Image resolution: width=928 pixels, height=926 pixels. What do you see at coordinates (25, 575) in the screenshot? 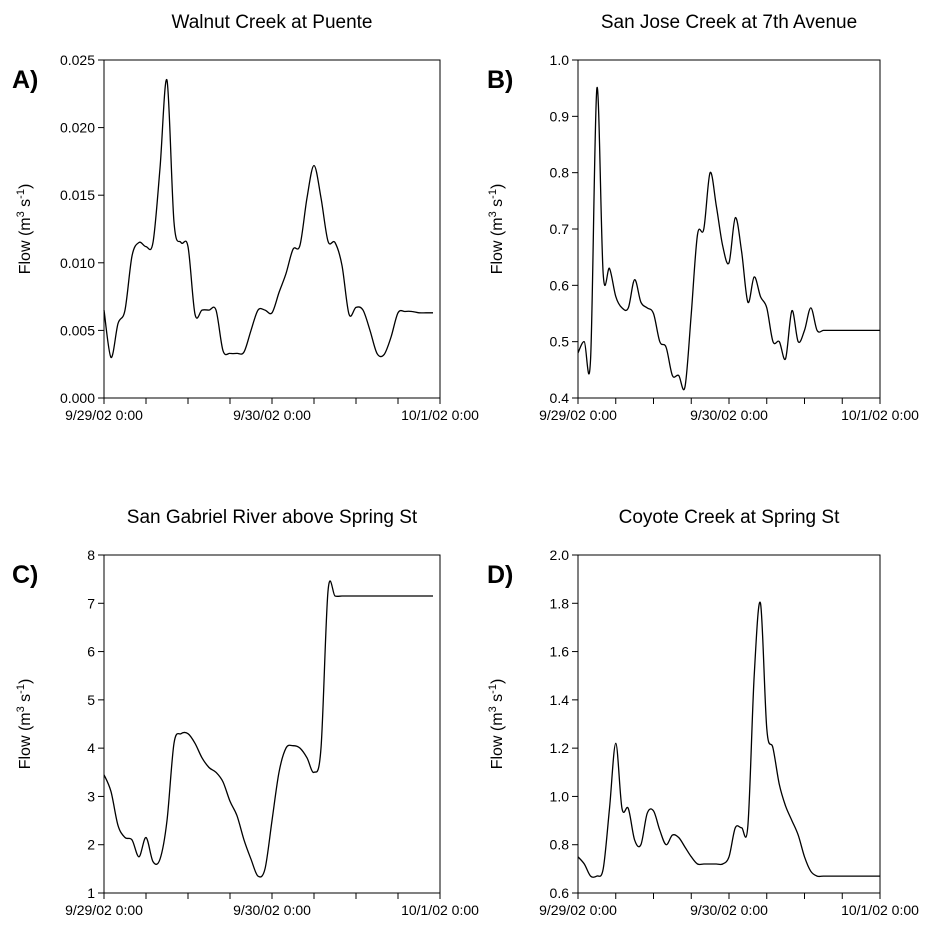
I see `panel-letter: C)` at bounding box center [25, 575].